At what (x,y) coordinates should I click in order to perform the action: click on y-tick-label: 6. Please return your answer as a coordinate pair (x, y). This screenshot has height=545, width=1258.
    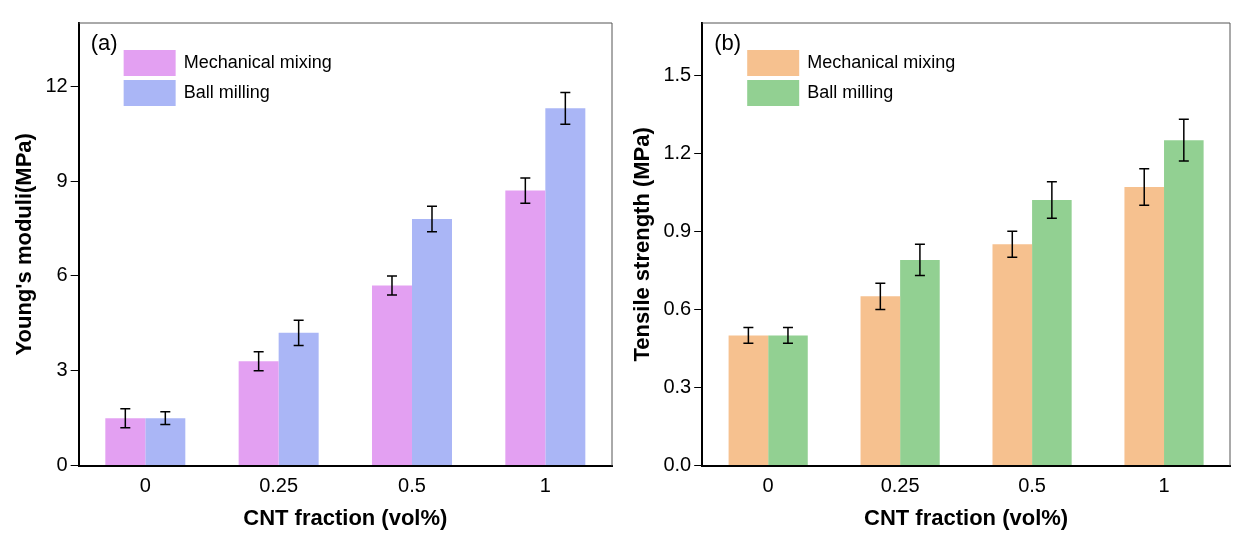
    Looking at the image, I should click on (62, 274).